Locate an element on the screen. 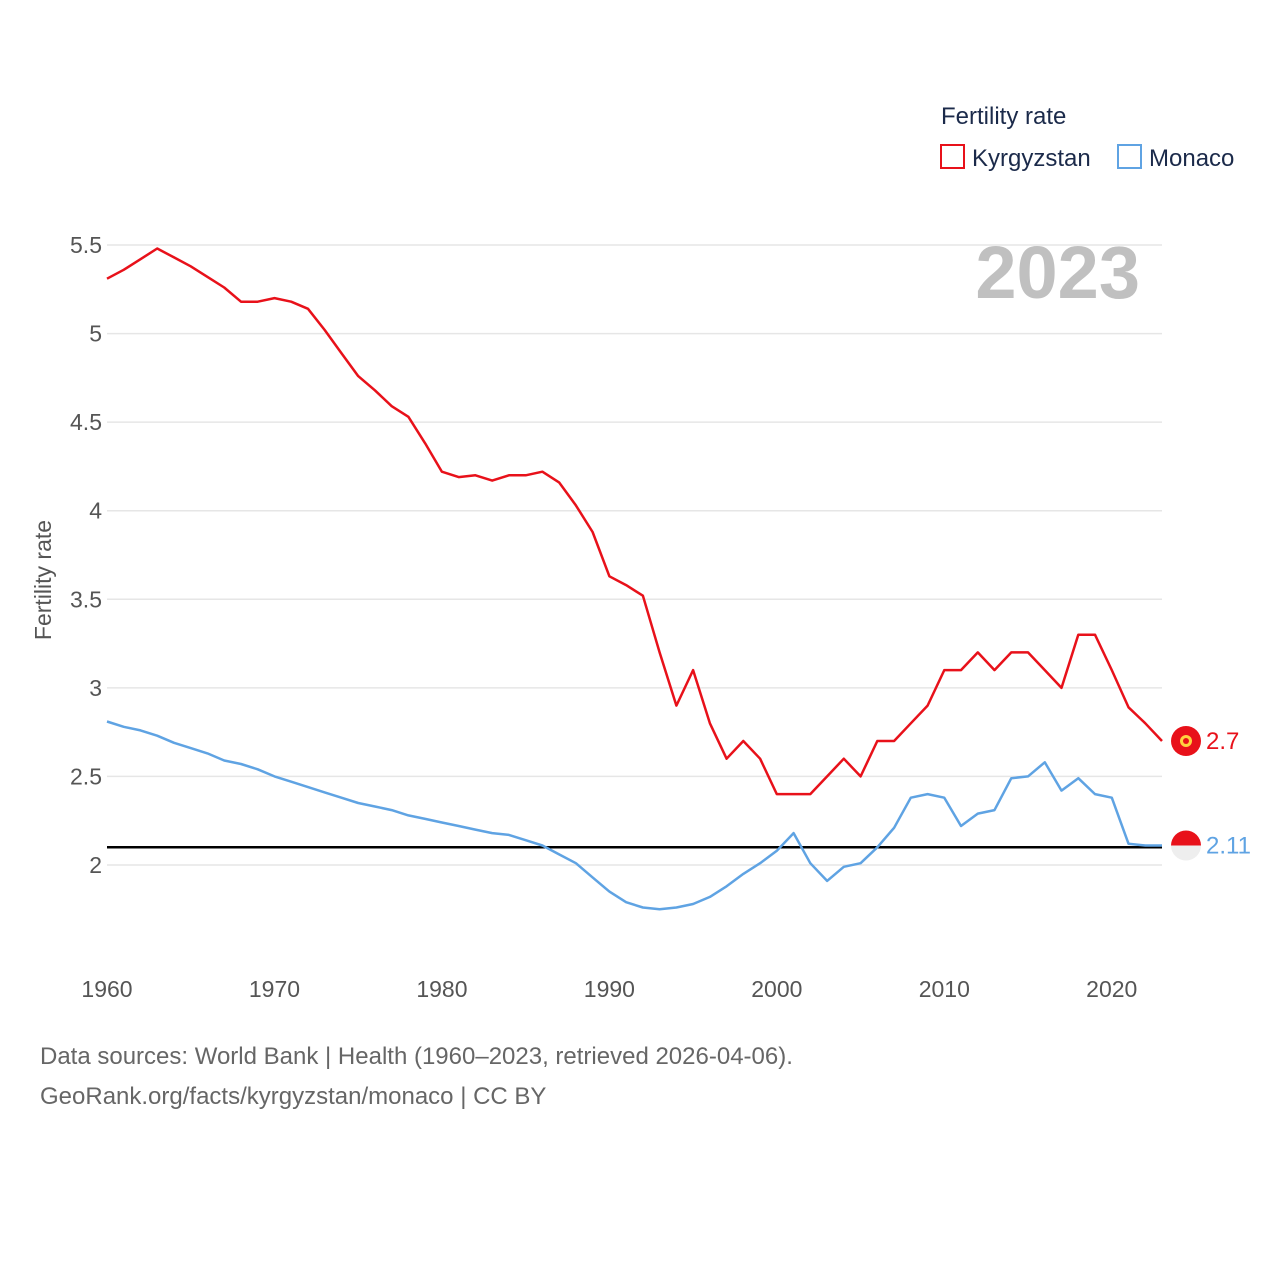 The width and height of the screenshot is (1280, 1280). y-axis-ticks: 2 2.5 3 3.5 4 4.5 5 5.5 is located at coordinates (86, 555).